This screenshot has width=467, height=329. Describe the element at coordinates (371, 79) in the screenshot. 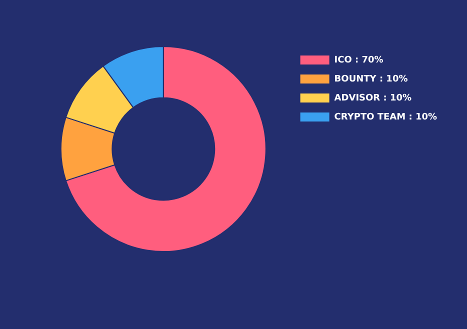

I see `legend-label: BOUNTY : 10%` at that location.